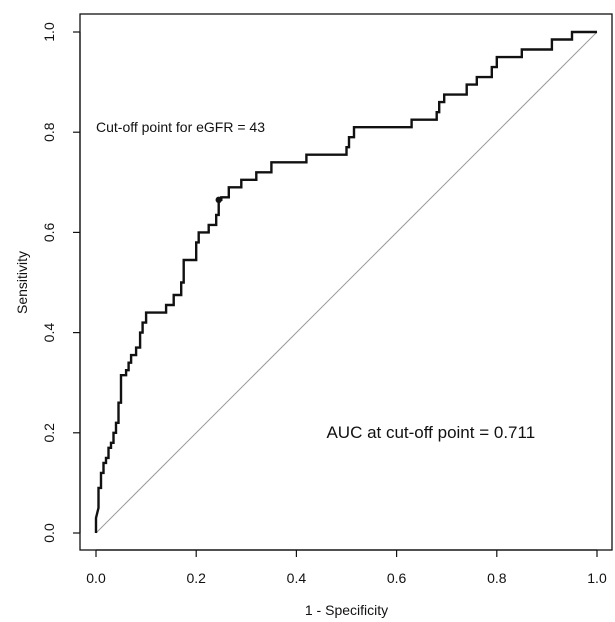  What do you see at coordinates (346, 610) in the screenshot?
I see `x-axis-label: 1 - Specificity` at bounding box center [346, 610].